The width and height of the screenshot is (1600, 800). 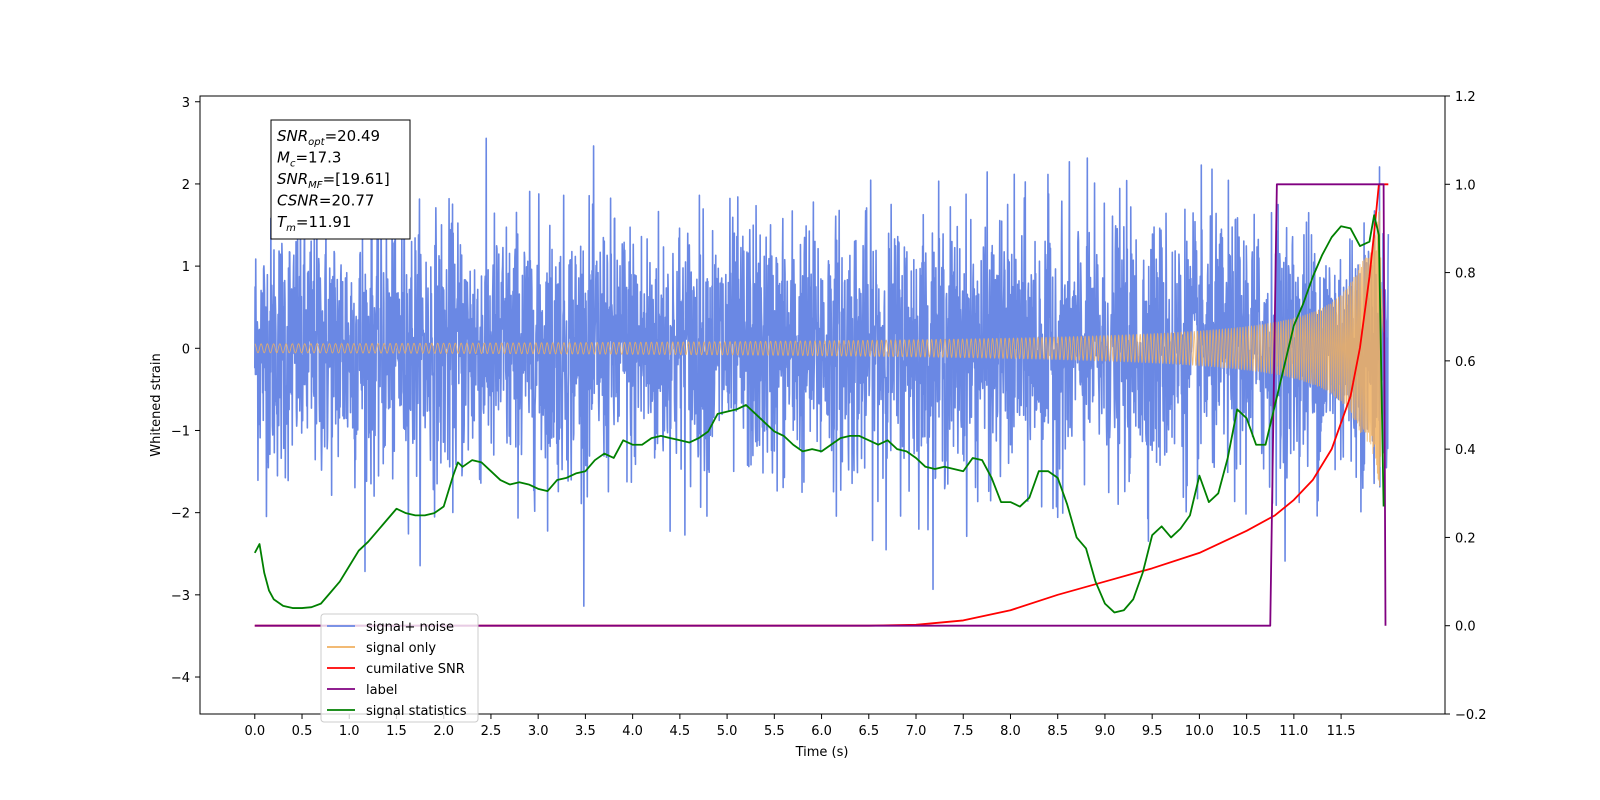 I want to click on x-tick-label: 3.5, so click(x=585, y=731).